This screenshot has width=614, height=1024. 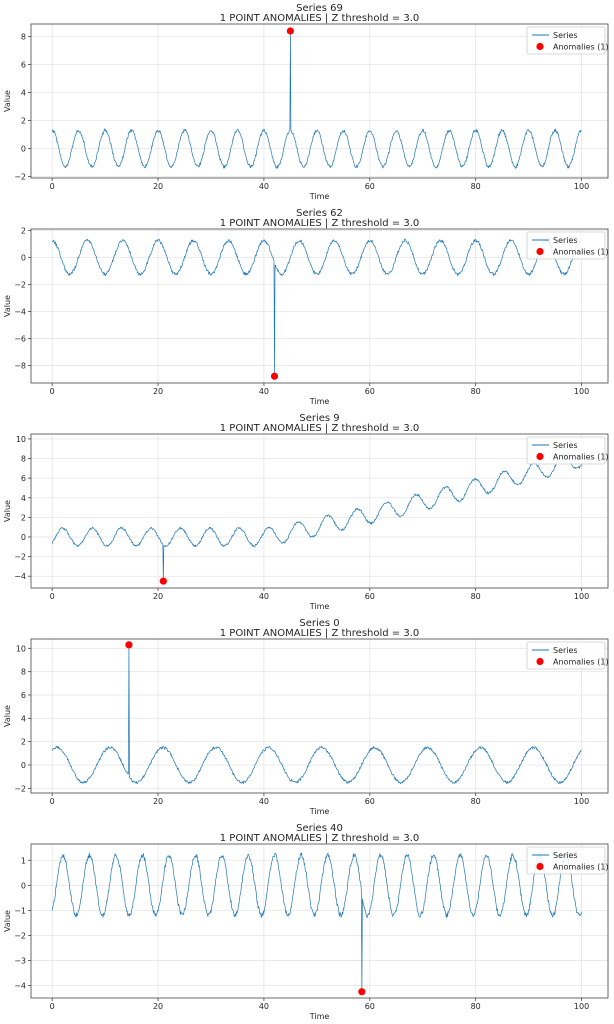 I want to click on chart-title: Series 69, so click(x=319, y=8).